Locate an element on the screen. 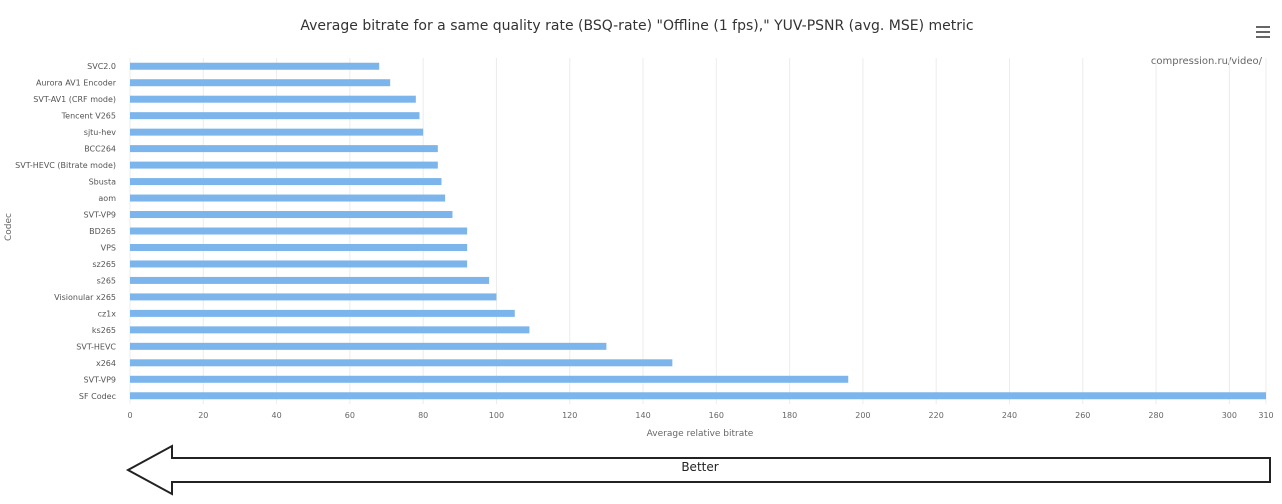 This screenshot has width=1282, height=504. x-tick-label: 40 is located at coordinates (276, 415).